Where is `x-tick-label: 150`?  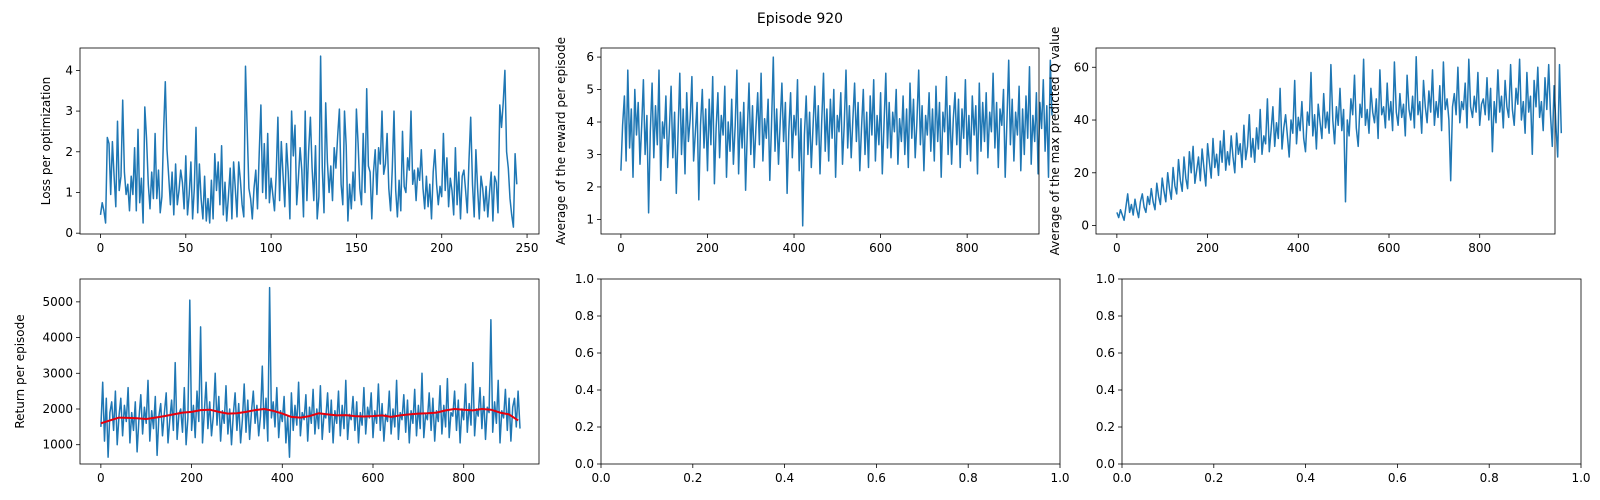 x-tick-label: 150 is located at coordinates (356, 248).